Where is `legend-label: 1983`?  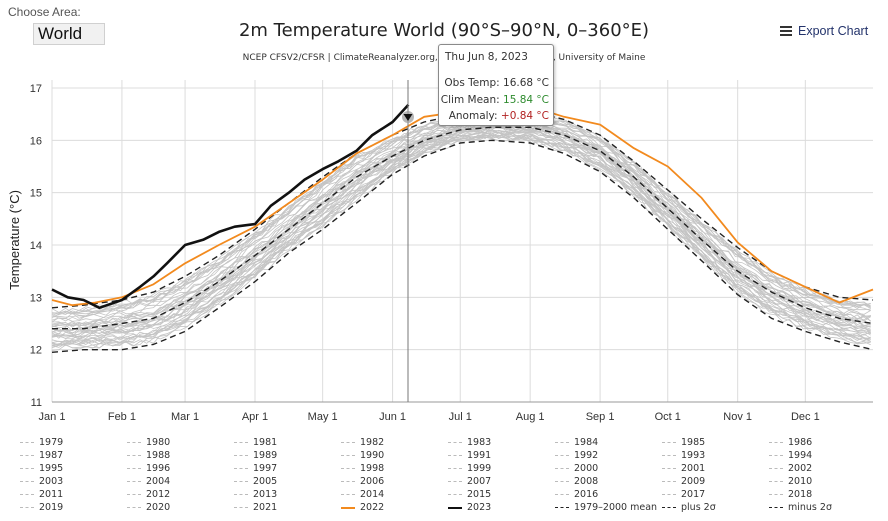 legend-label: 1983 is located at coordinates (479, 442).